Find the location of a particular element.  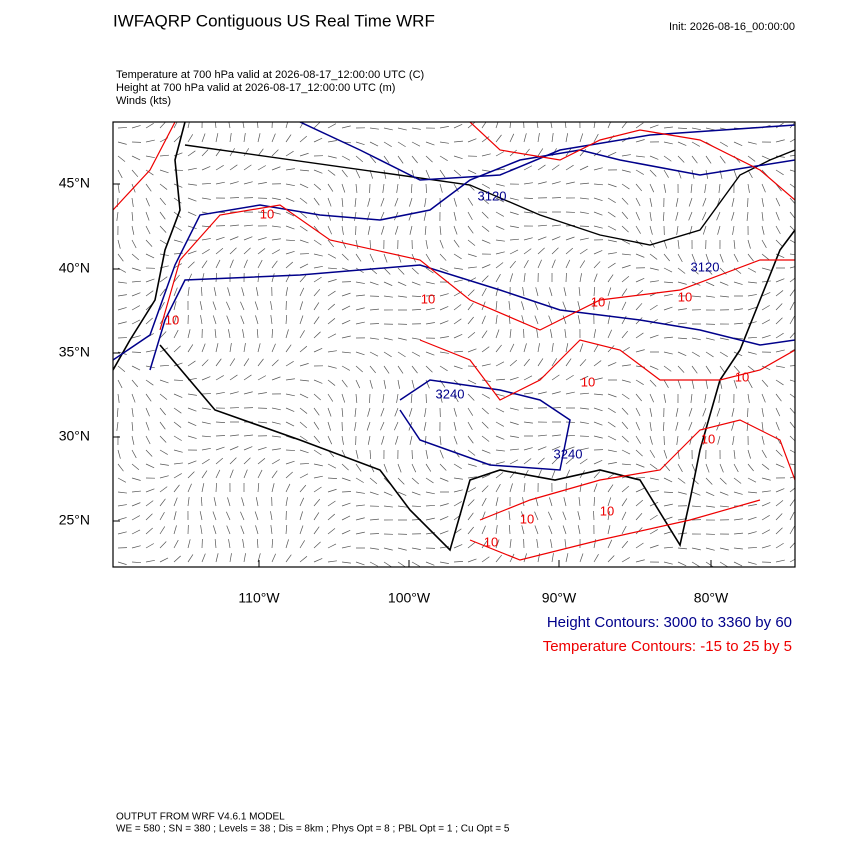

title: IWFAQRP Contiguous US Real Time WRF is located at coordinates (274, 20).